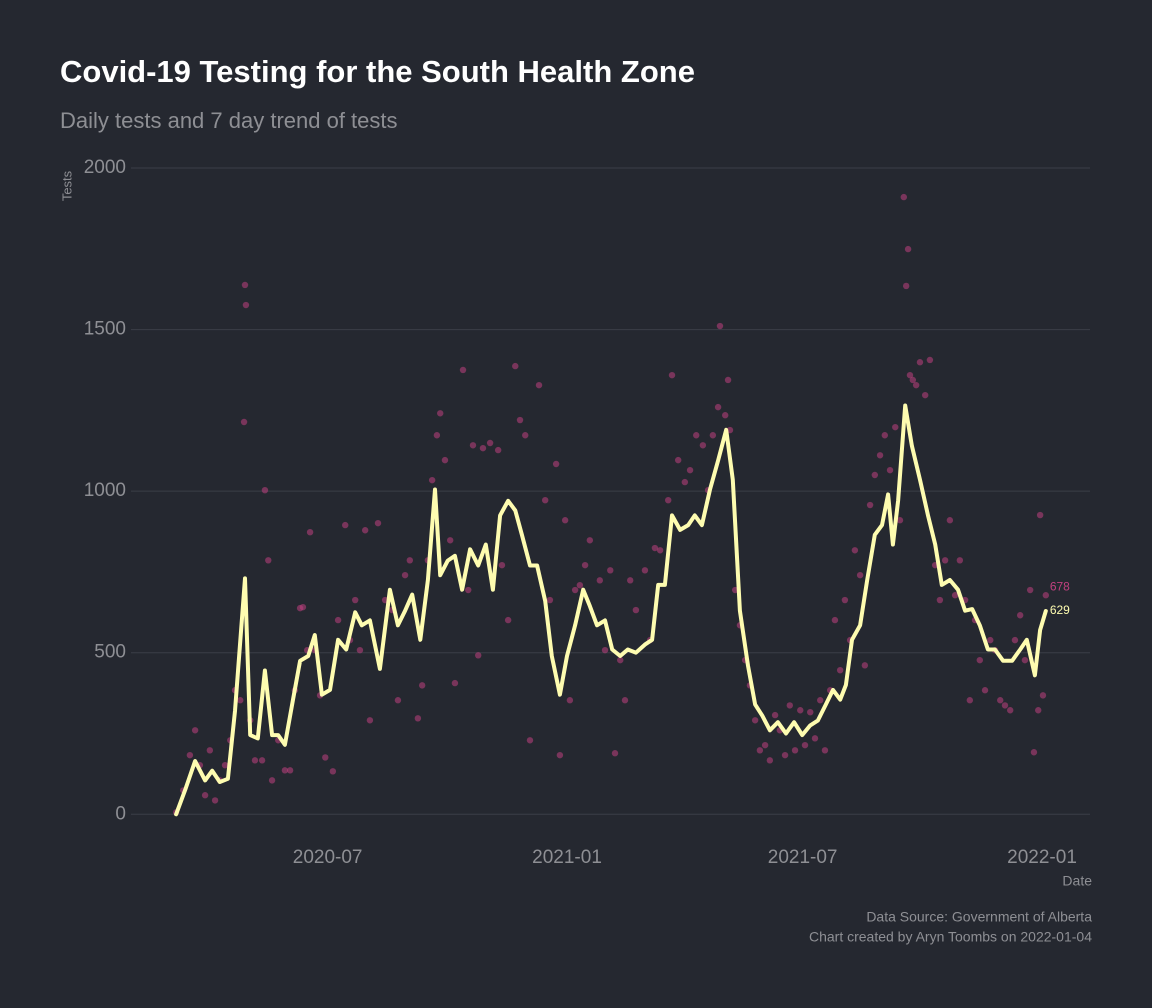  Describe the element at coordinates (328, 857) in the screenshot. I see `x-tick-label: 2020-07` at that location.